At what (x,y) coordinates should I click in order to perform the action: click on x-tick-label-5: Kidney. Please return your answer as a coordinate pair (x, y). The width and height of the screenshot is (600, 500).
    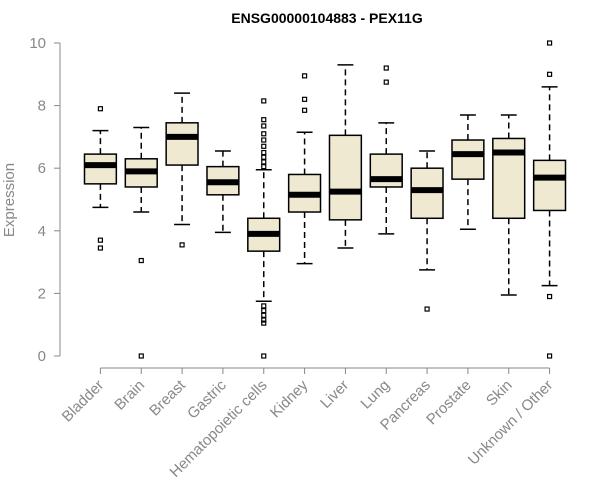
    Looking at the image, I should click on (289, 398).